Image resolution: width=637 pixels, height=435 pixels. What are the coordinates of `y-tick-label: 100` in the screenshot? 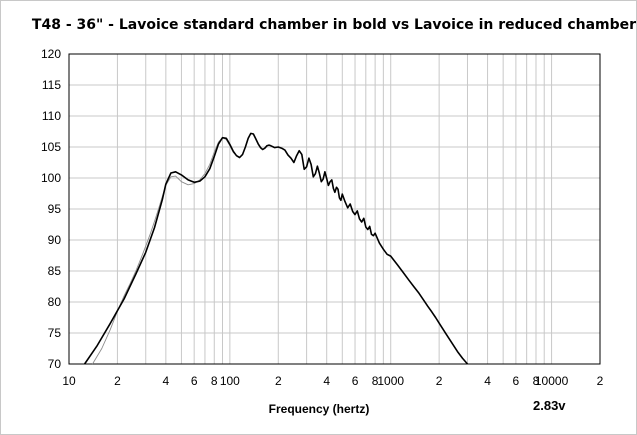 It's located at (51, 178).